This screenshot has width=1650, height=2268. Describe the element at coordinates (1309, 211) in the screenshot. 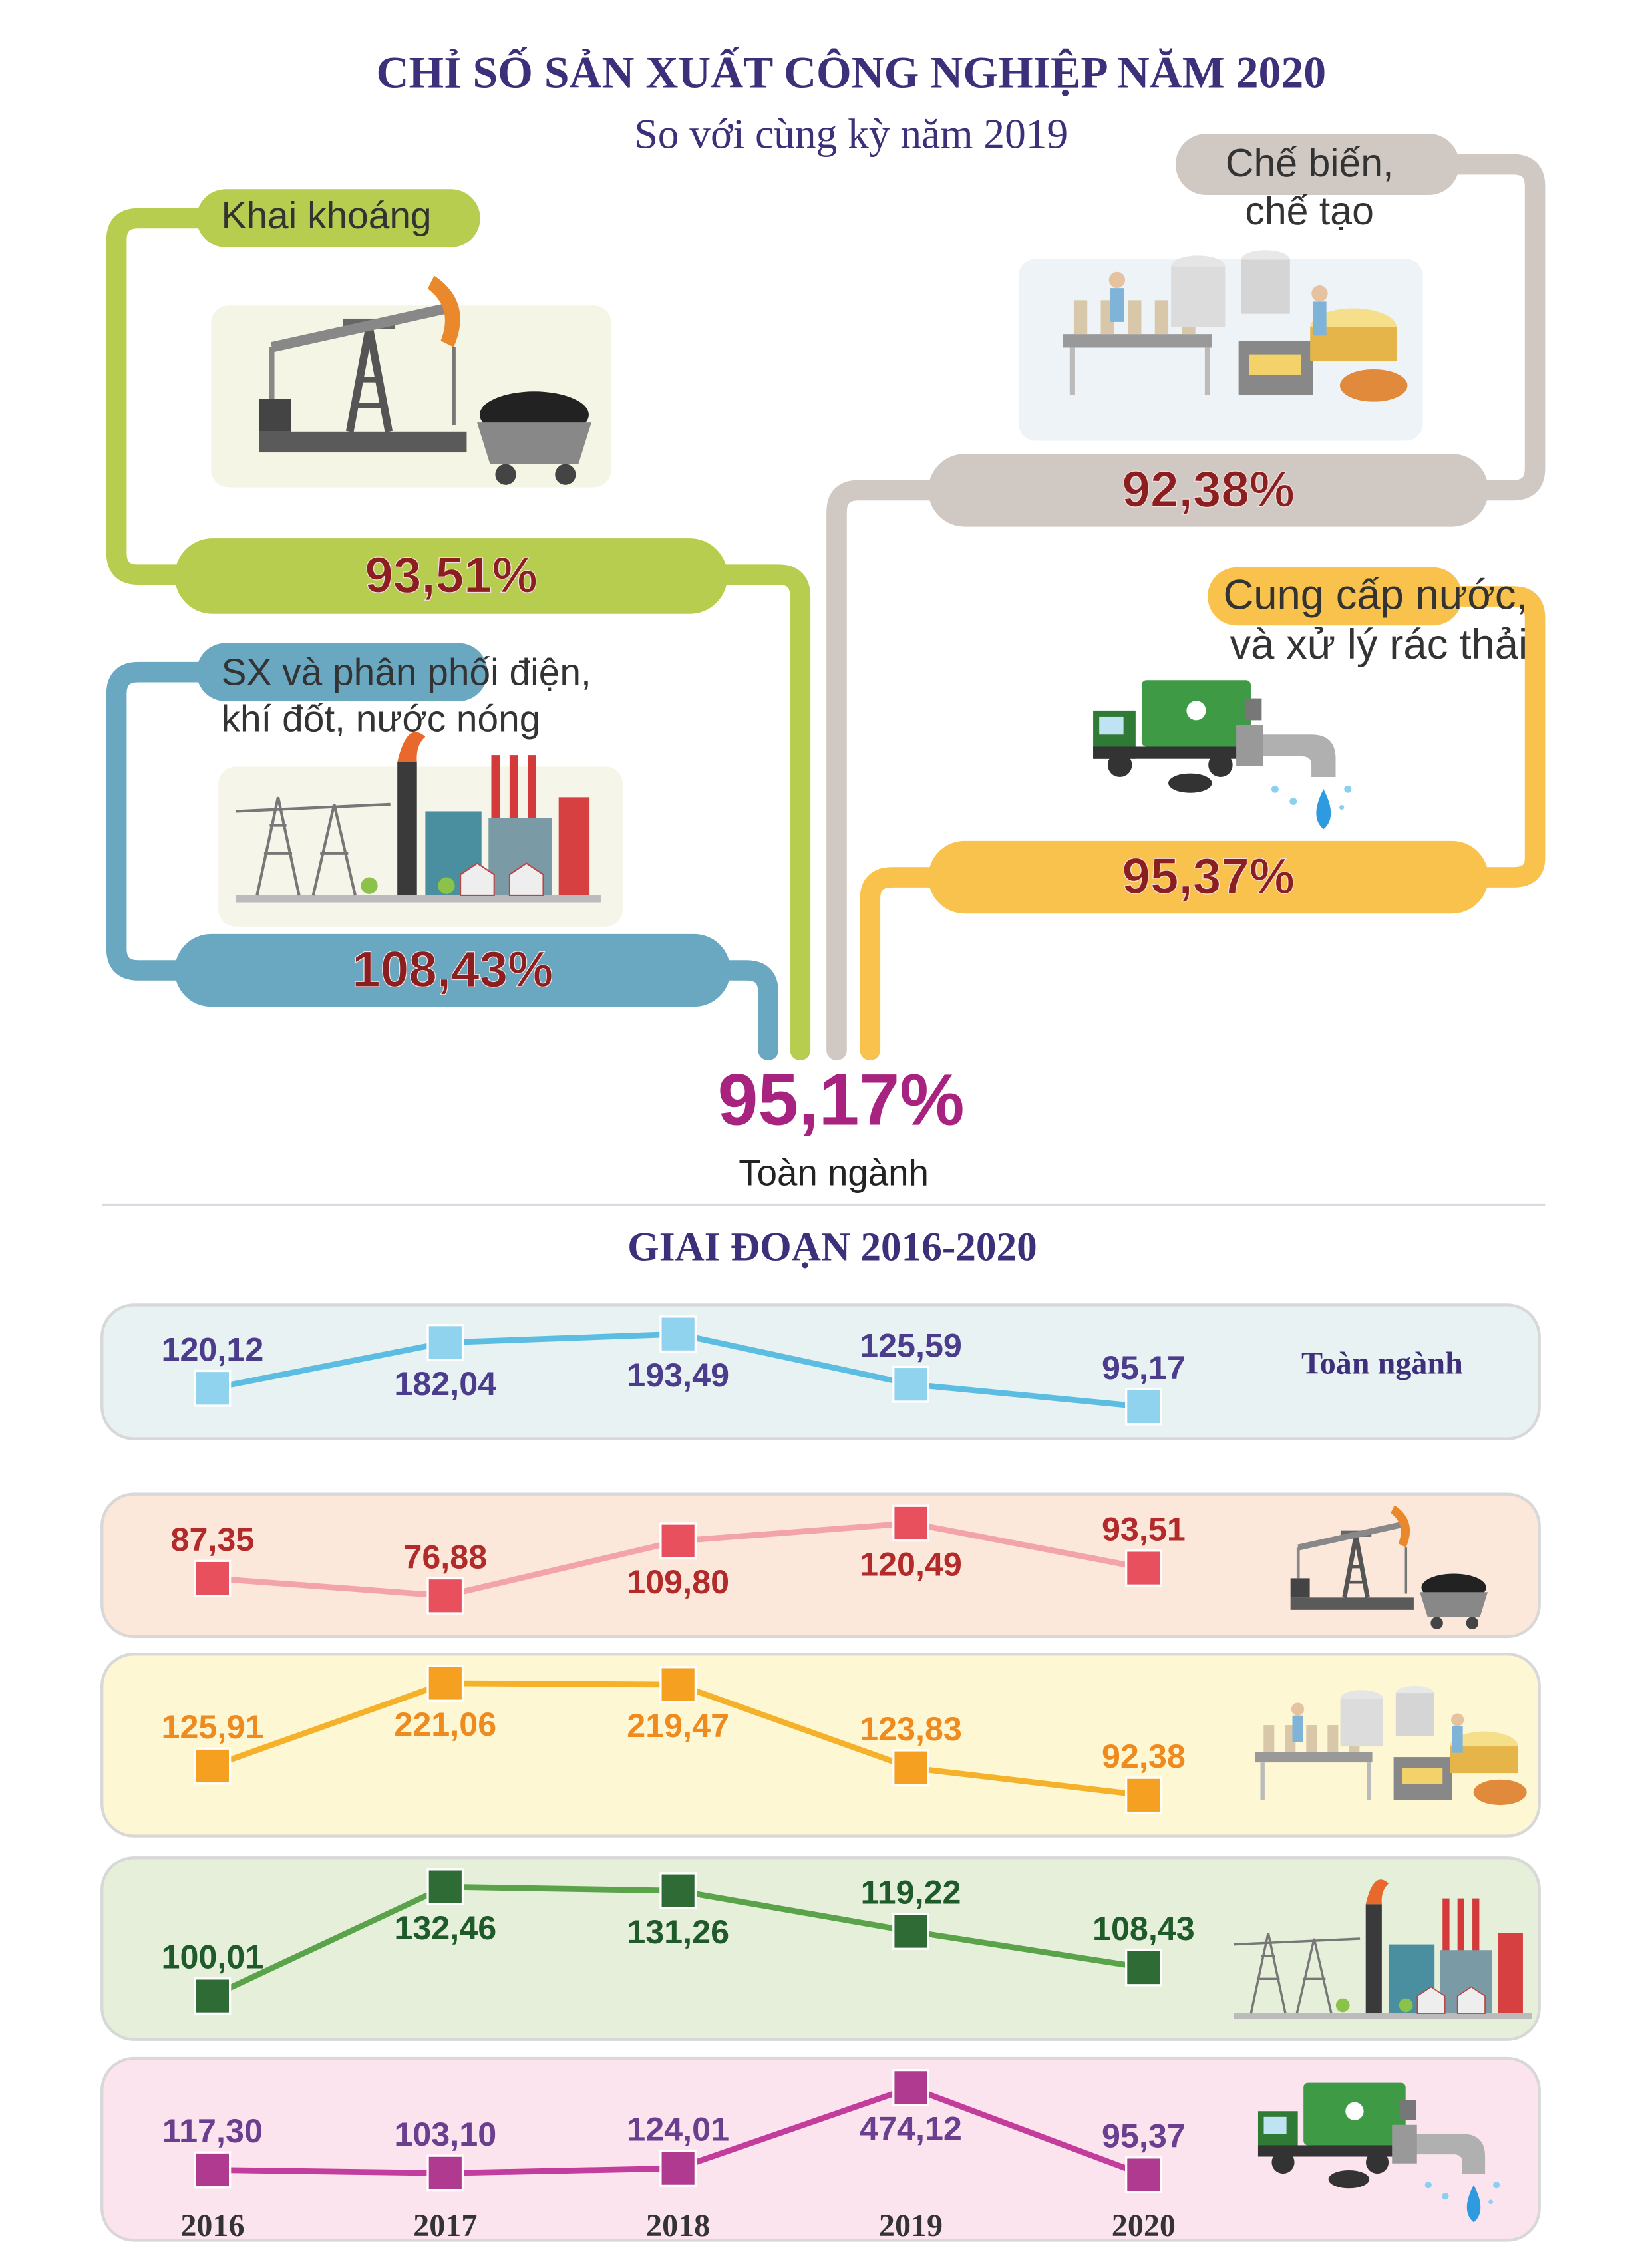

I see `sector-label: chế tạo` at that location.